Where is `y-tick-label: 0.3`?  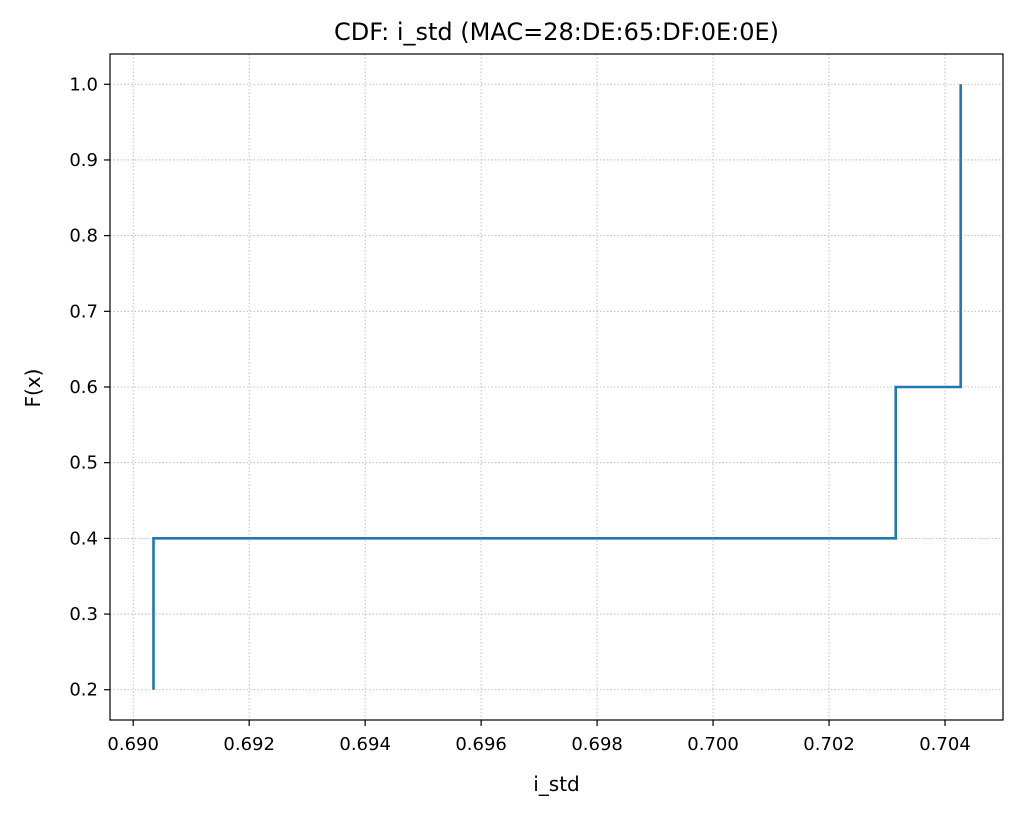 y-tick-label: 0.3 is located at coordinates (83, 614).